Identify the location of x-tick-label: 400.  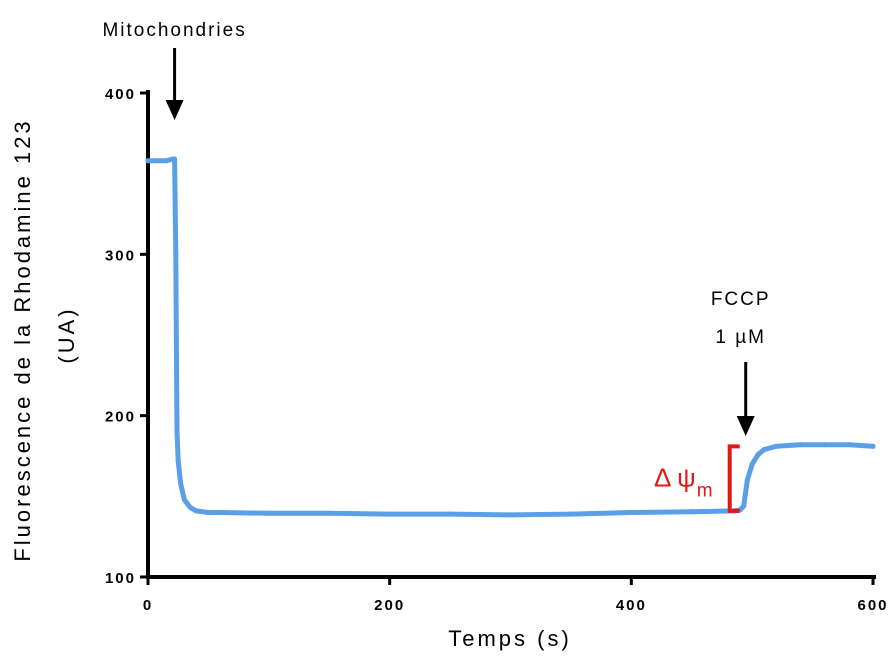
(631, 605).